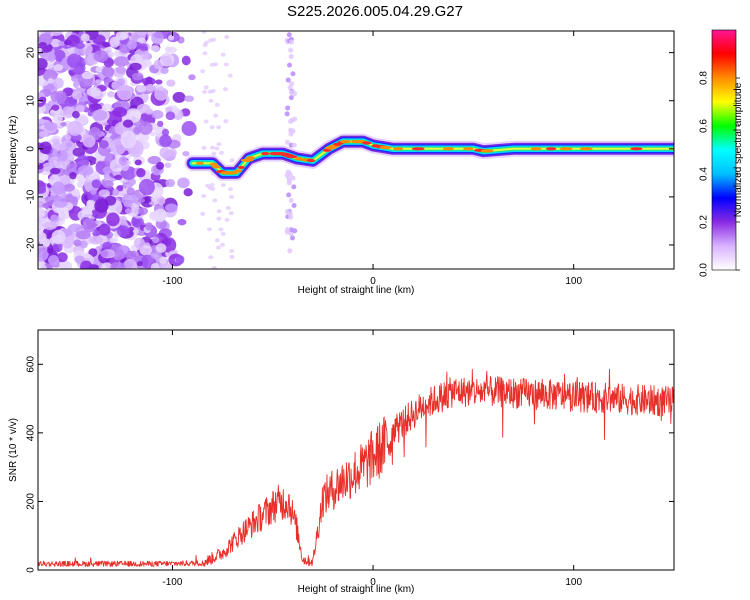  What do you see at coordinates (31, 501) in the screenshot?
I see `snr-y-tick-label: 200` at bounding box center [31, 501].